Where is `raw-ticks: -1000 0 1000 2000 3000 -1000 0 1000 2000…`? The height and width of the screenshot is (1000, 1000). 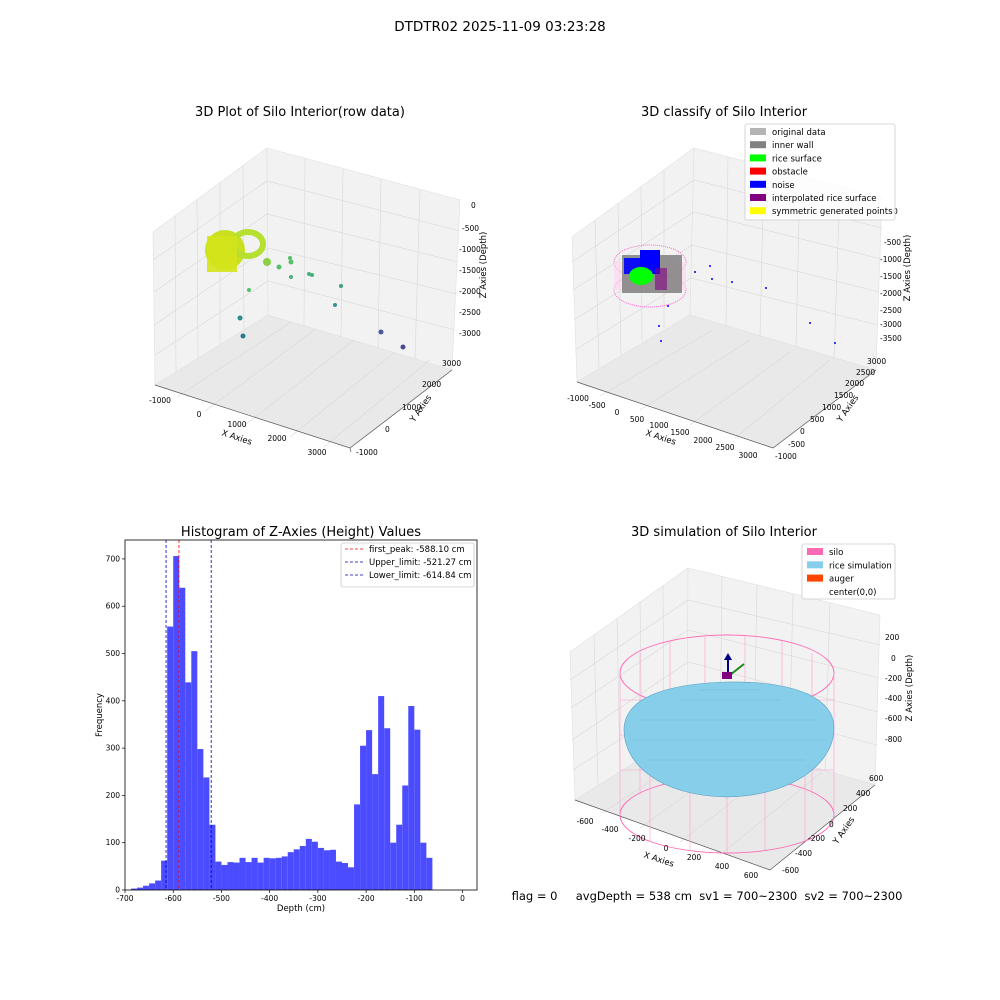
raw-ticks: -1000 0 1000 2000 3000 -1000 0 1000 2000… is located at coordinates (315, 329).